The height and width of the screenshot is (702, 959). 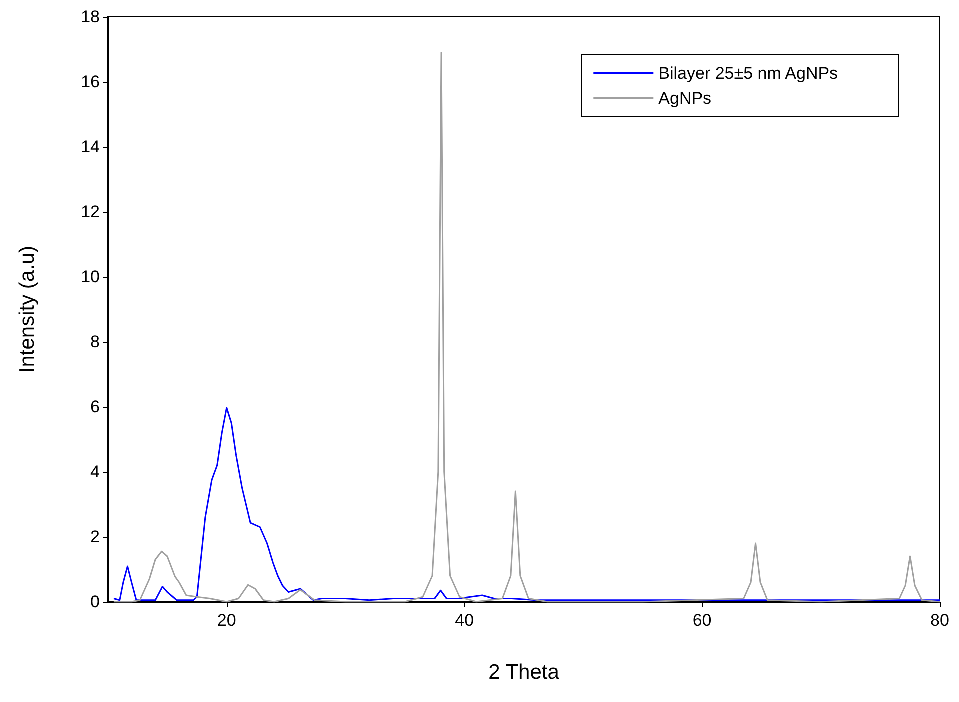 What do you see at coordinates (748, 73) in the screenshot?
I see `legend-label: Bilayer 25±5 nm AgNPs` at bounding box center [748, 73].